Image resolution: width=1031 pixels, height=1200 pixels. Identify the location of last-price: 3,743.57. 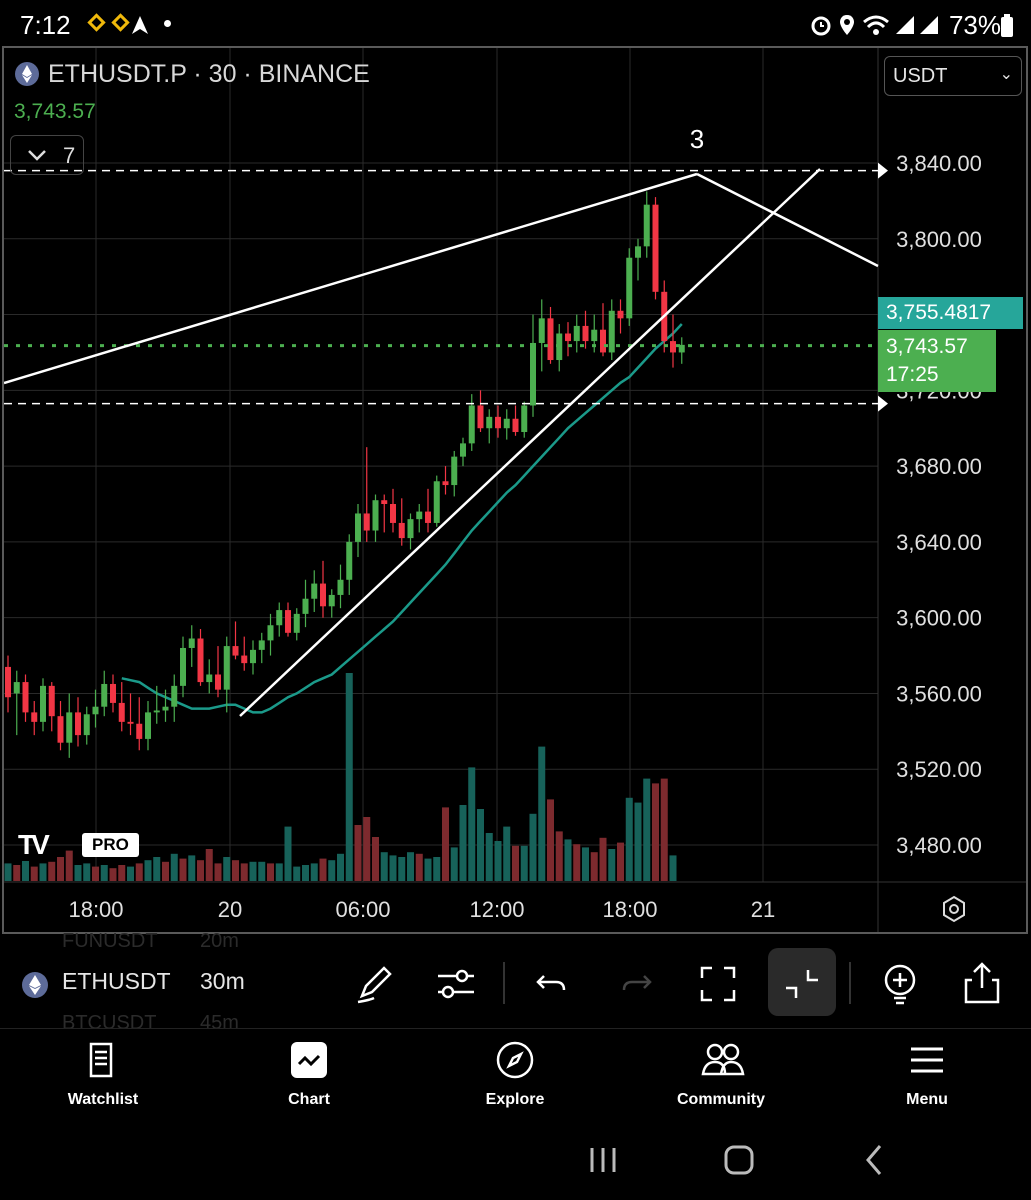
(55, 111).